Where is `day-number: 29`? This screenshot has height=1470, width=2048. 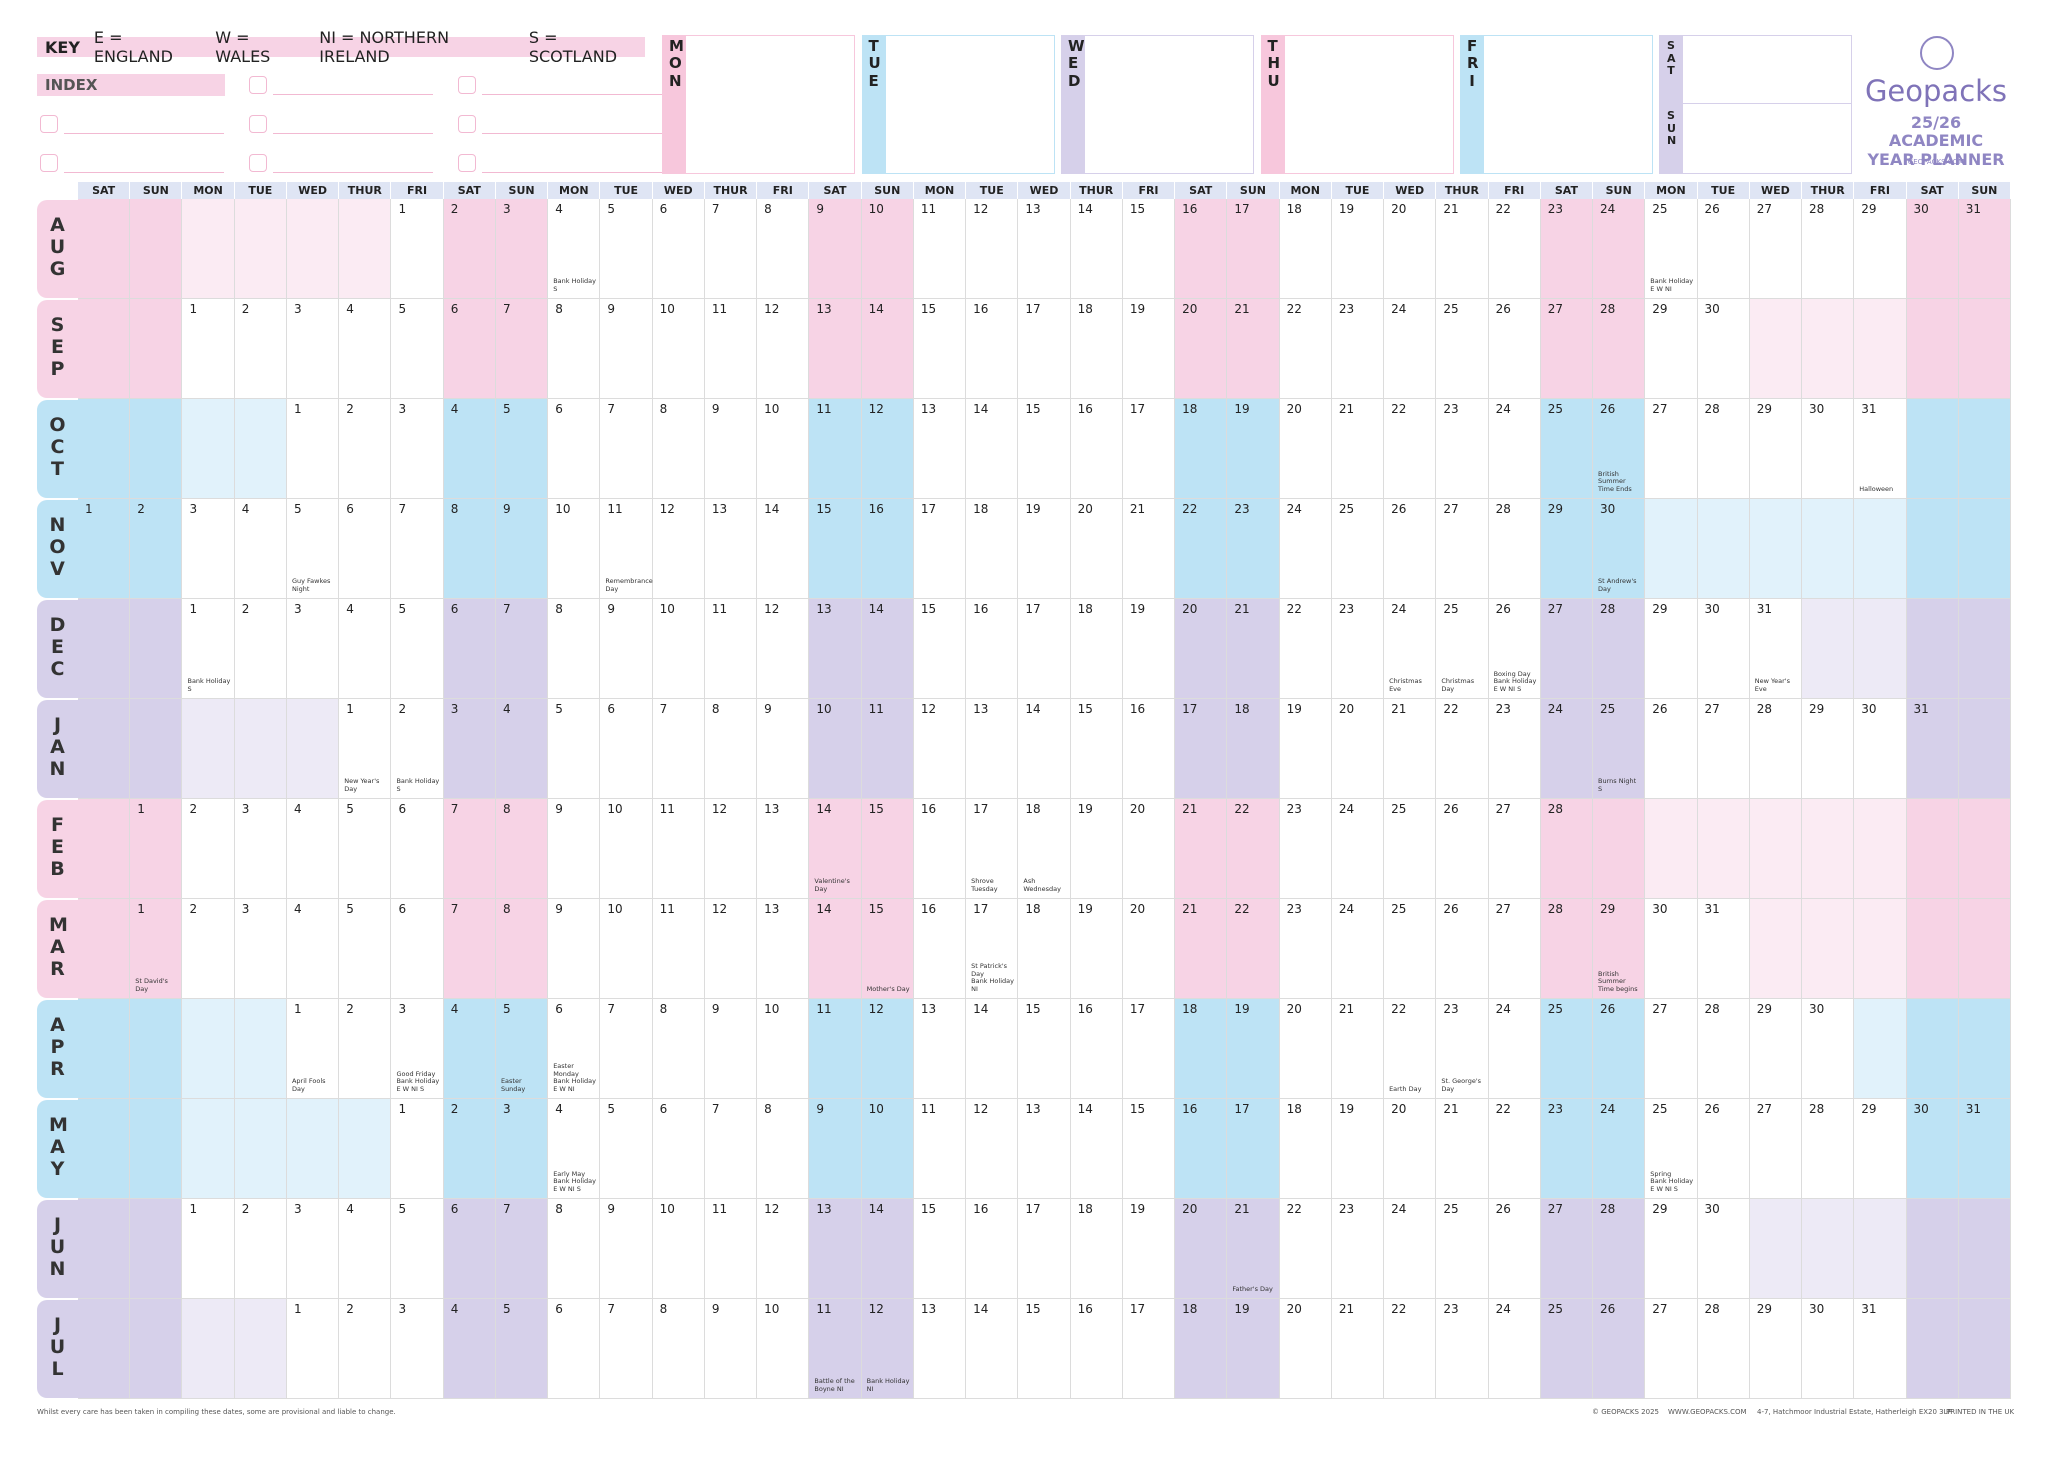 day-number: 29 is located at coordinates (1555, 509).